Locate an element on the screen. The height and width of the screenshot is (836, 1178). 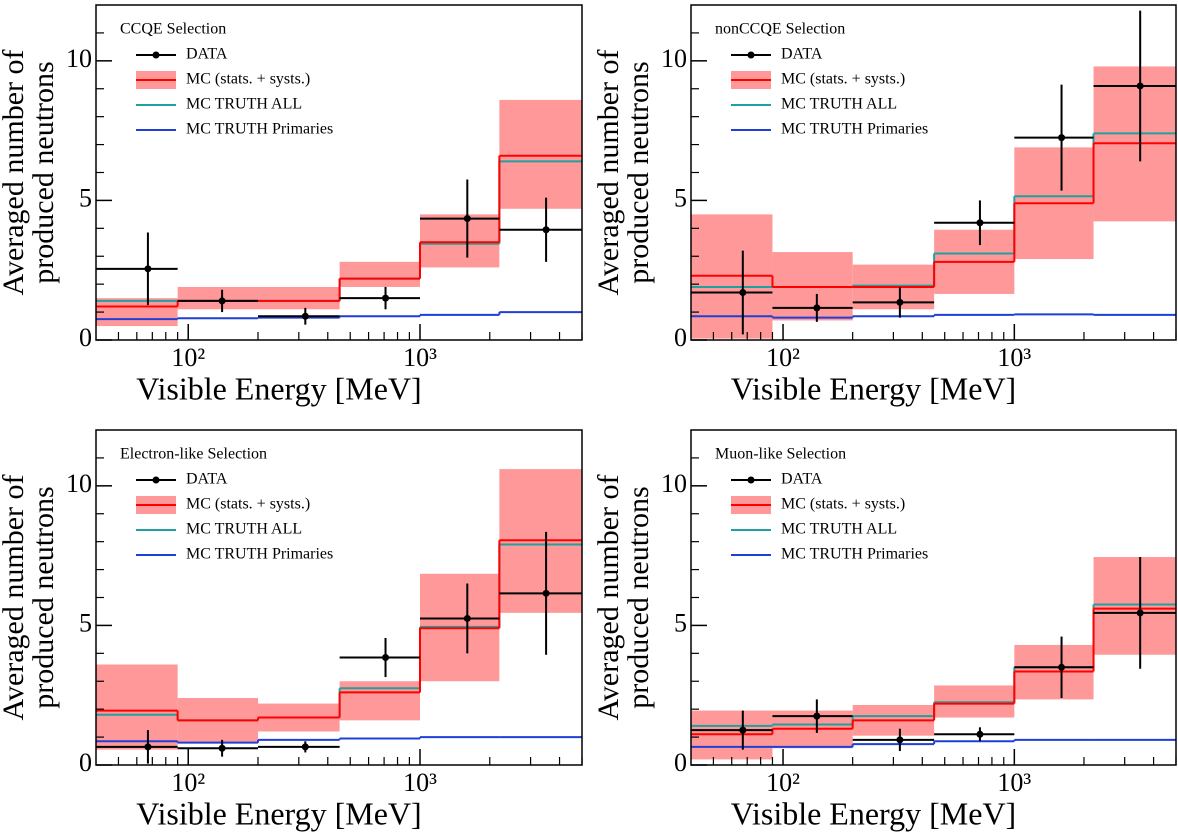
panel-title: nonCCQE Selection is located at coordinates (780, 29).